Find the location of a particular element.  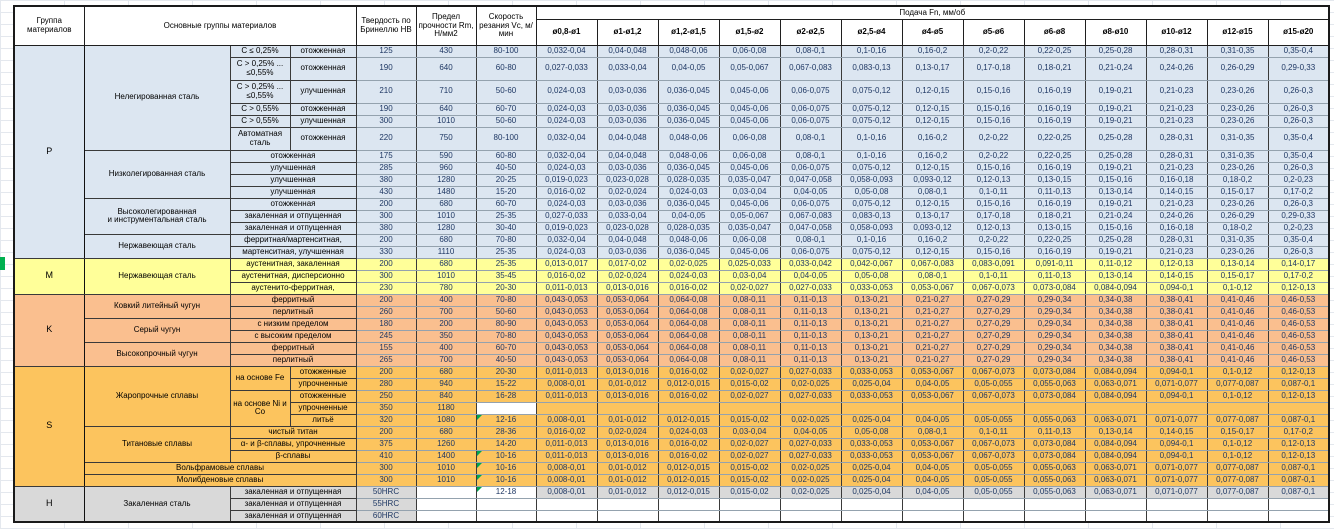

header-main-groups: Основные группы материалов is located at coordinates (220, 25).